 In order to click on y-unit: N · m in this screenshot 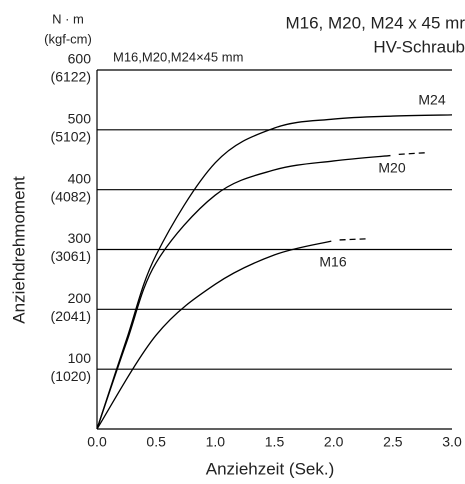, I will do `click(68, 18)`.